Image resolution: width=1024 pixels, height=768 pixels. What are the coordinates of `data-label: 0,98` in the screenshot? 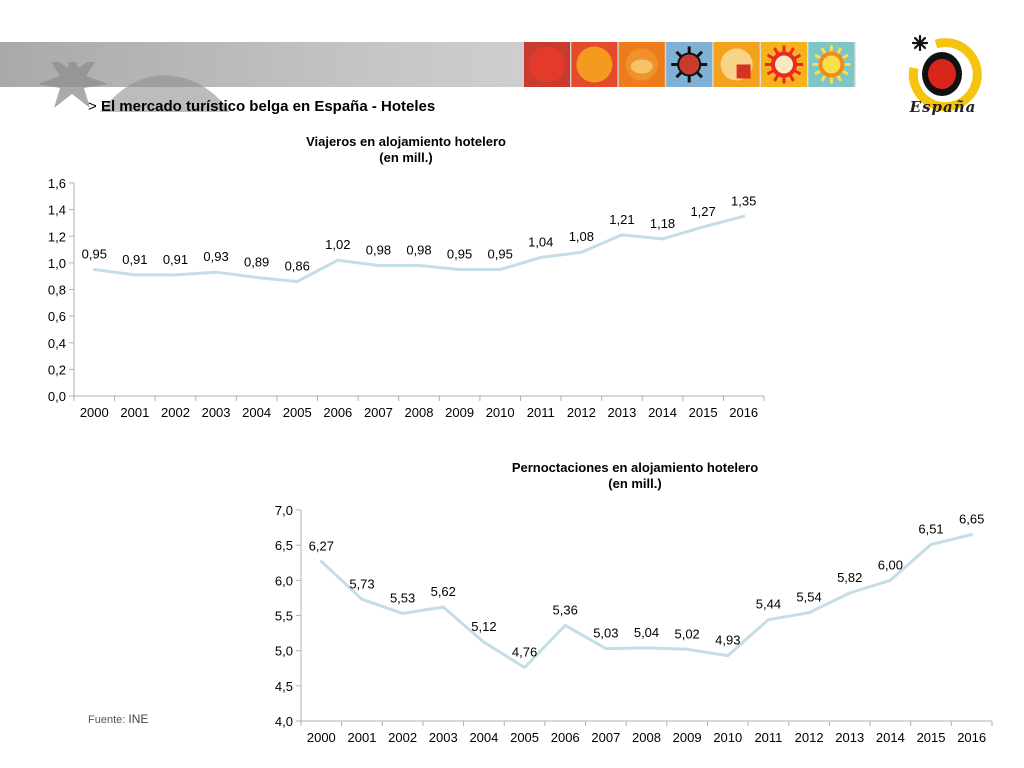 It's located at (418, 250).